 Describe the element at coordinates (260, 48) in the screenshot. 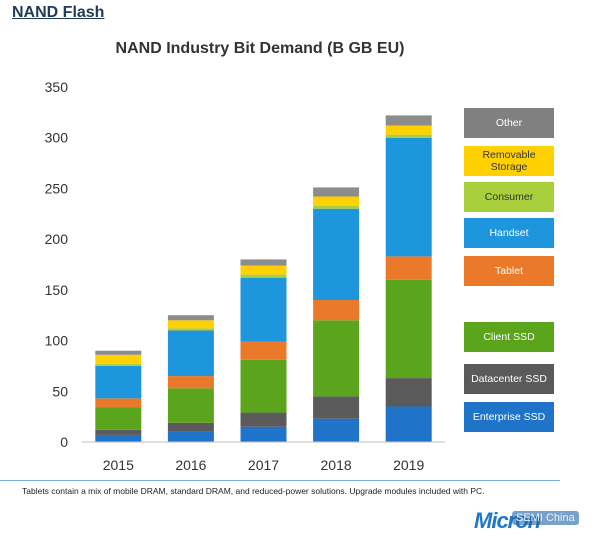

I see `chart-title: NAND Industry Bit Demand (B GB EU)` at that location.